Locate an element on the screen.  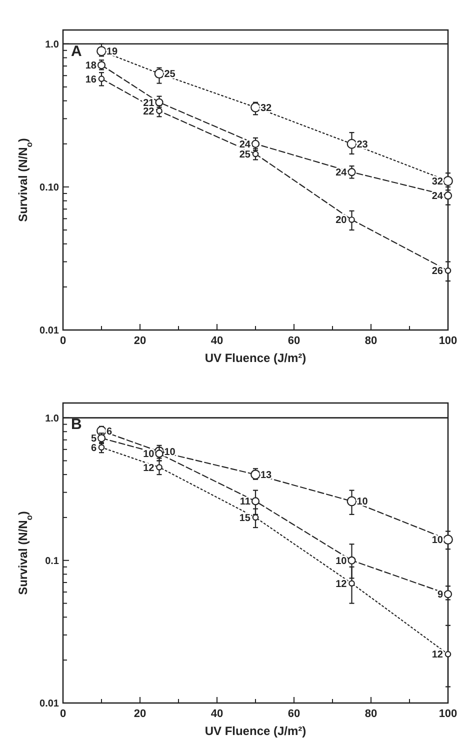
annotation: 5 is located at coordinates (93, 439).